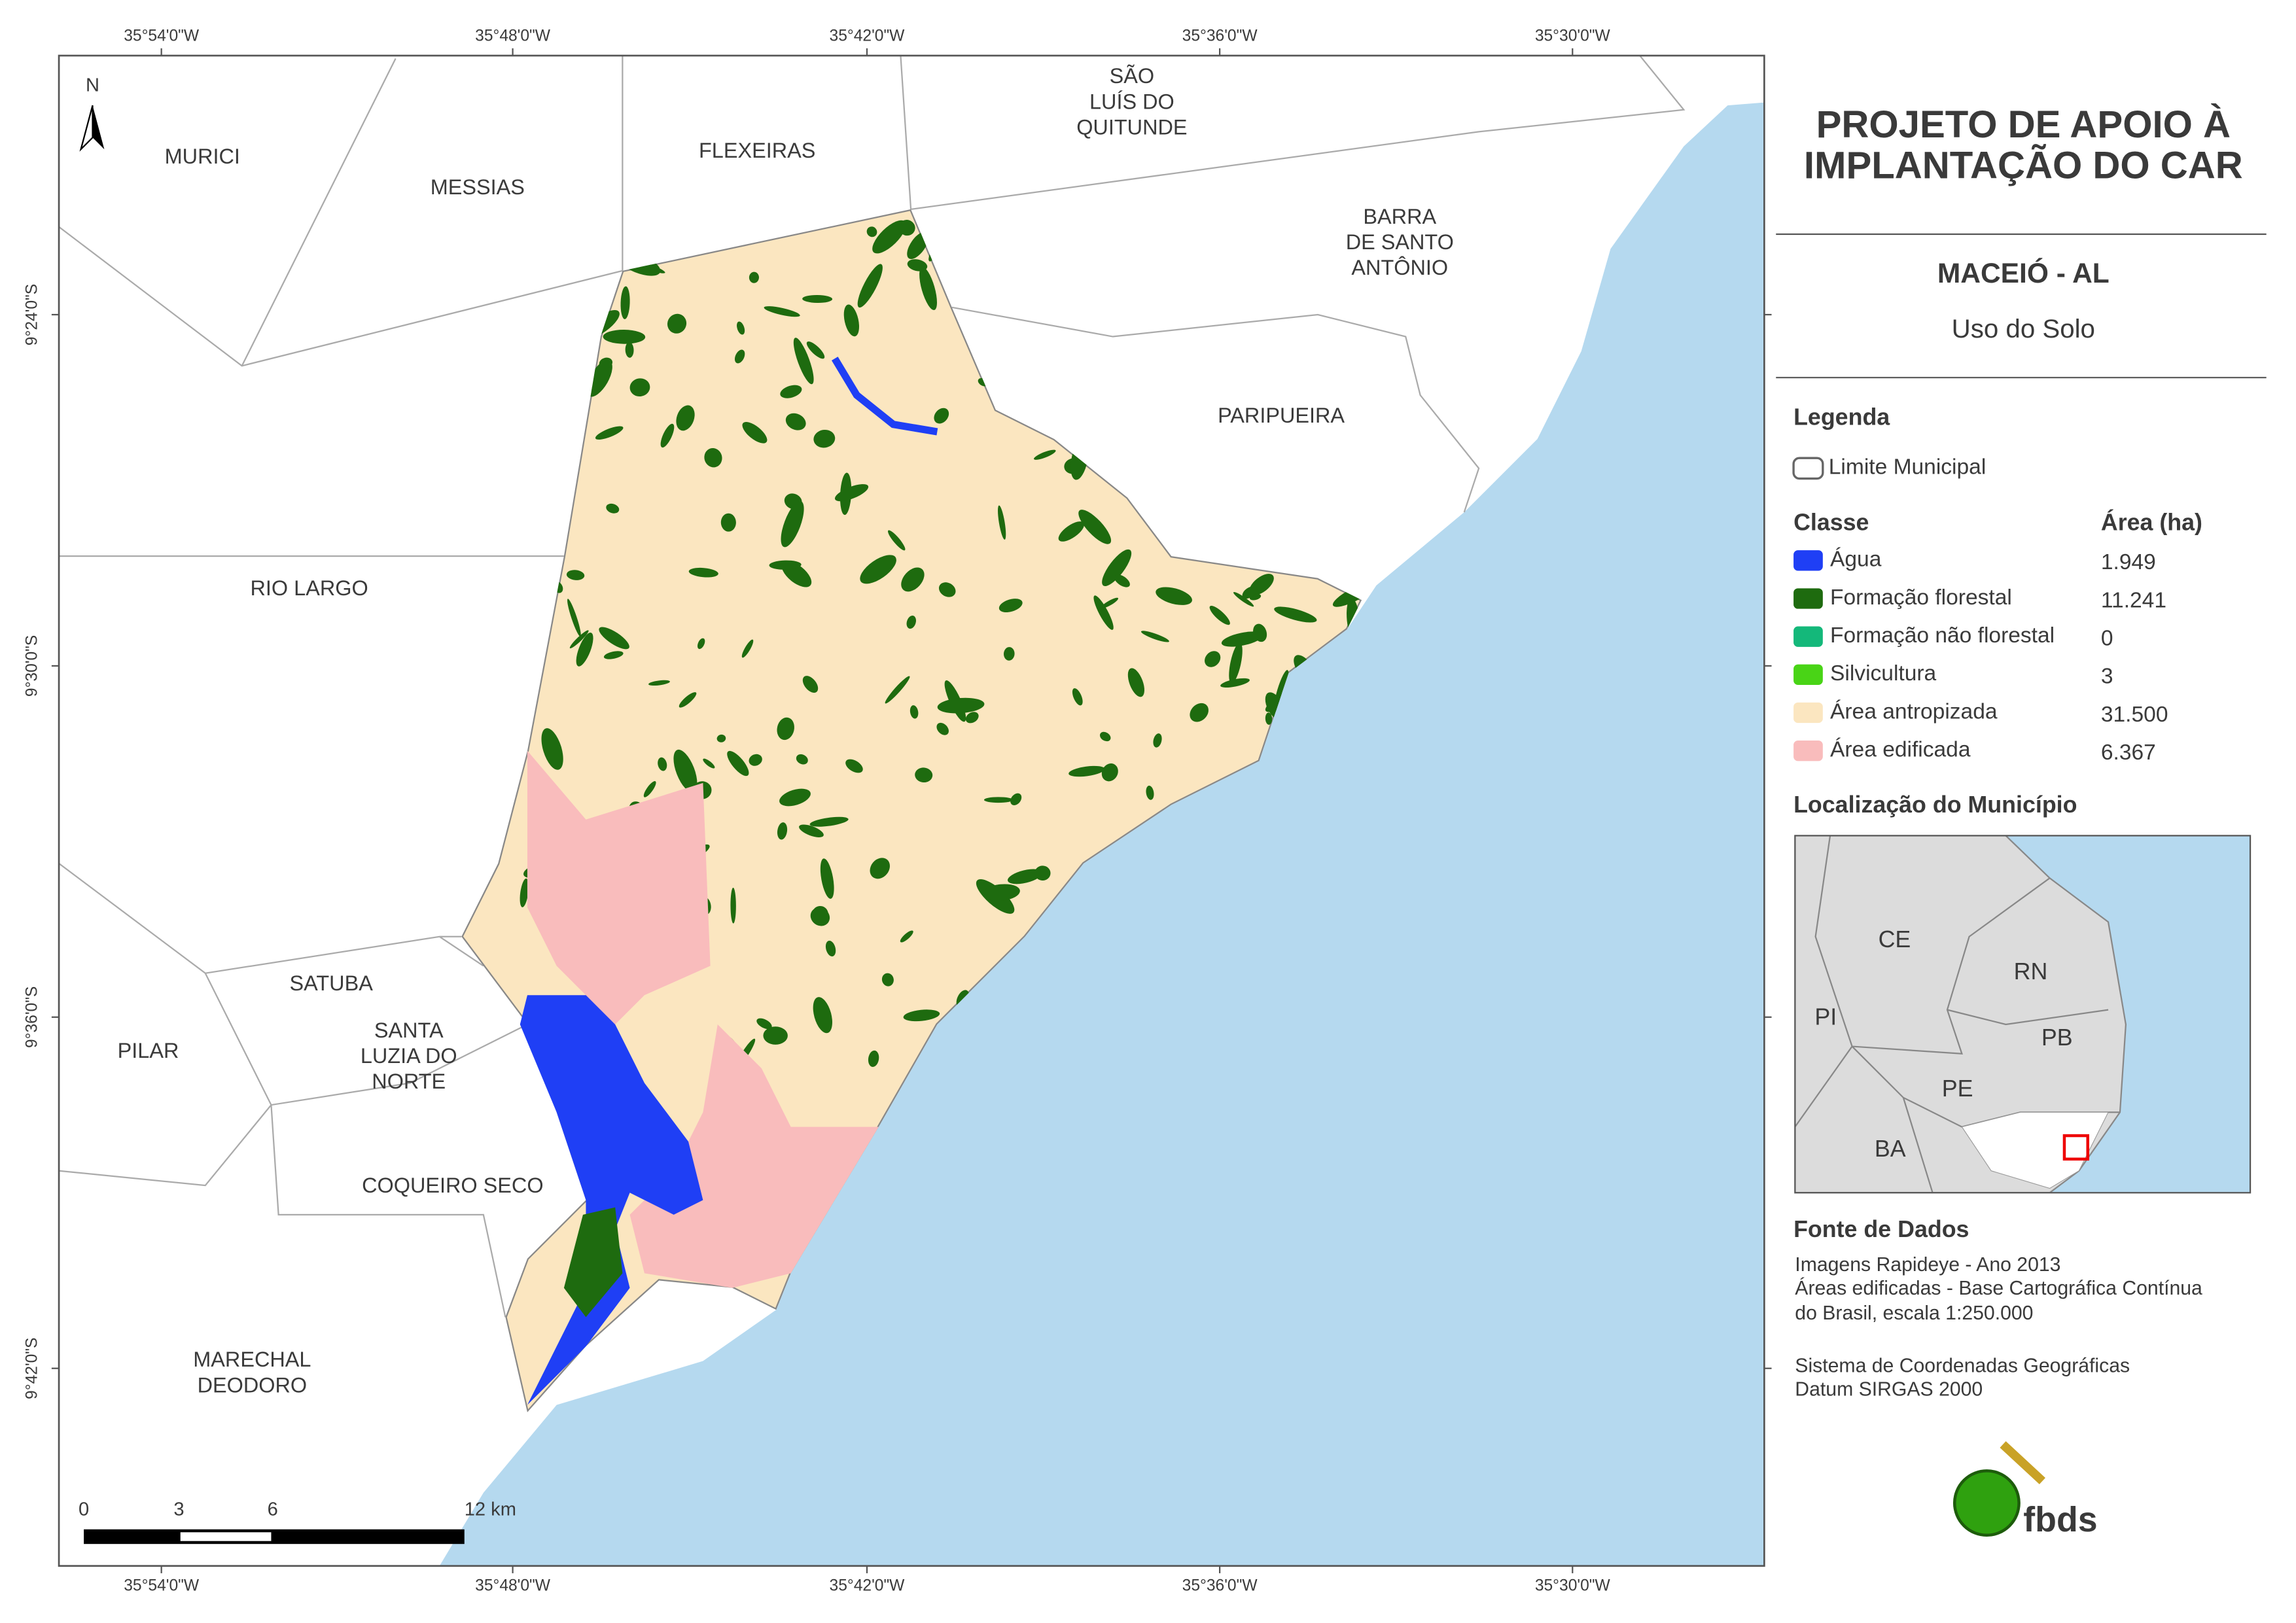 The image size is (2296, 1623). I want to click on municipality-label: COQUEIRO SECO, so click(452, 1186).